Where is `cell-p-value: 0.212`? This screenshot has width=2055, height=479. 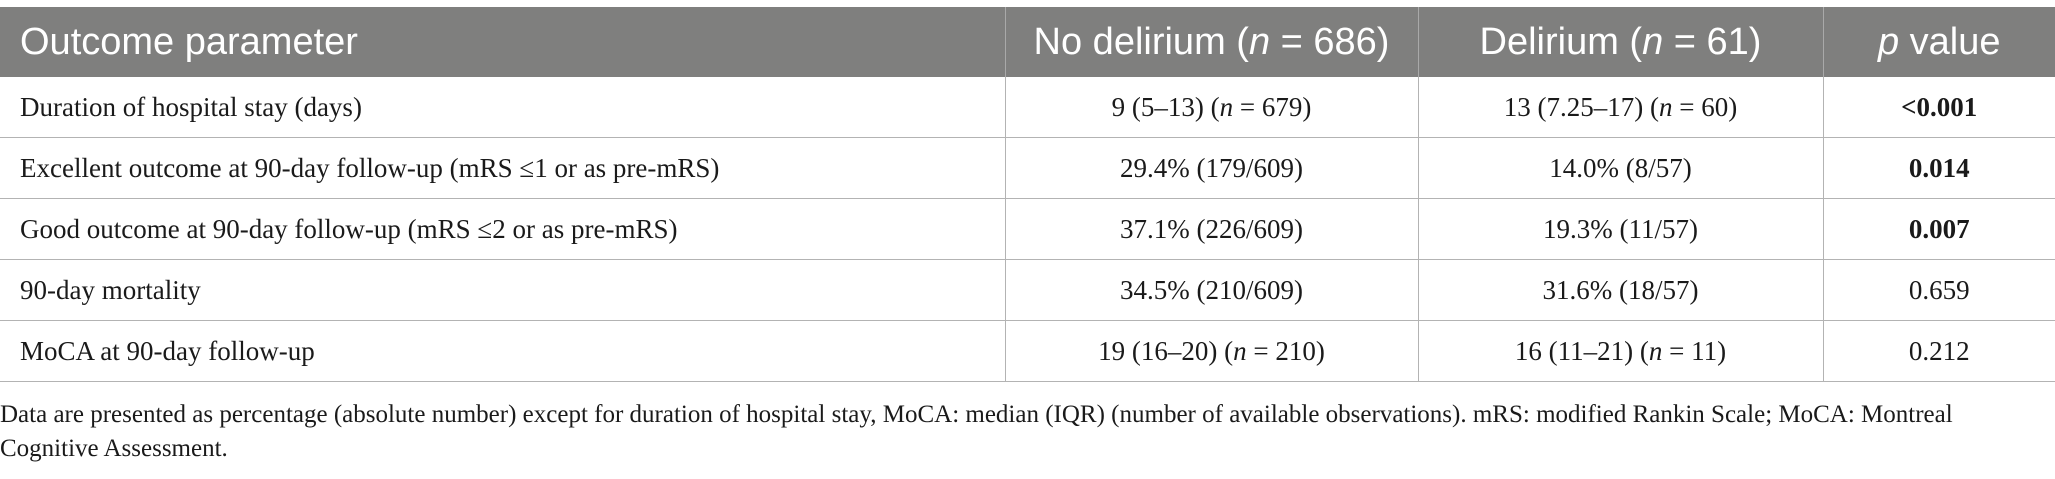 cell-p-value: 0.212 is located at coordinates (1938, 351).